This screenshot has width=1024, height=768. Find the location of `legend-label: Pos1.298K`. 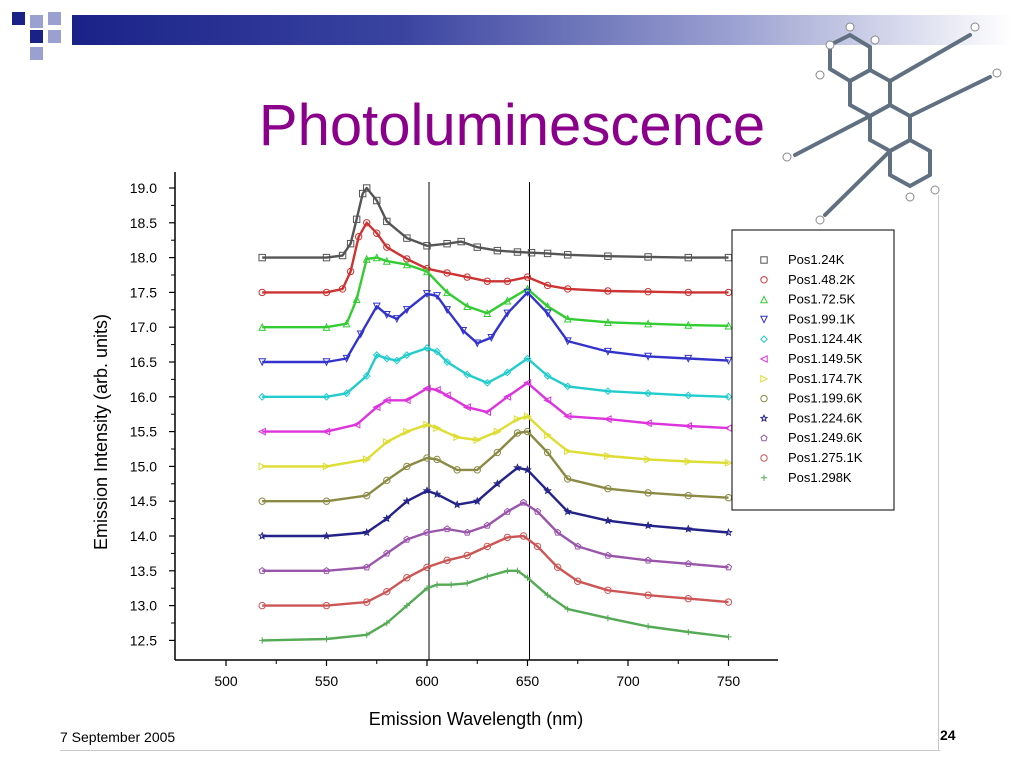

legend-label: Pos1.298K is located at coordinates (820, 477).